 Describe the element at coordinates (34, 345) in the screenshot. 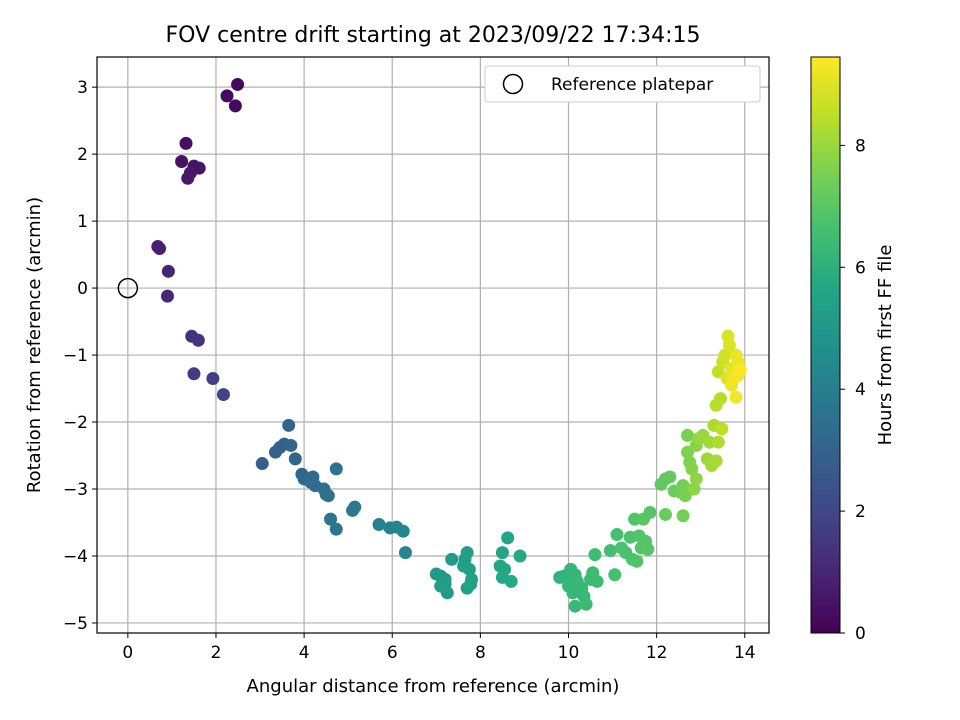

I see `y-axis-label: Rotation from reference (arcmin)` at that location.